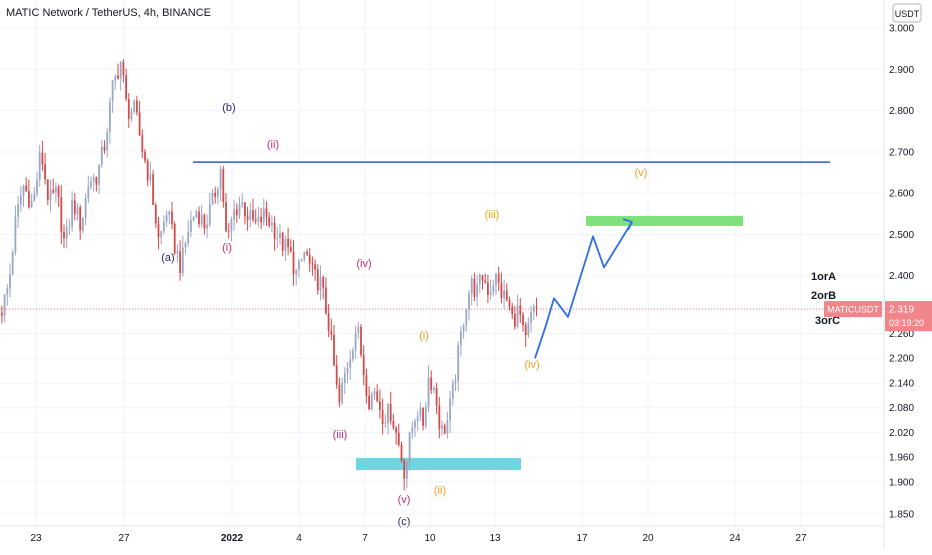 The height and width of the screenshot is (555, 932). What do you see at coordinates (36, 538) in the screenshot?
I see `time-tick-label: 23` at bounding box center [36, 538].